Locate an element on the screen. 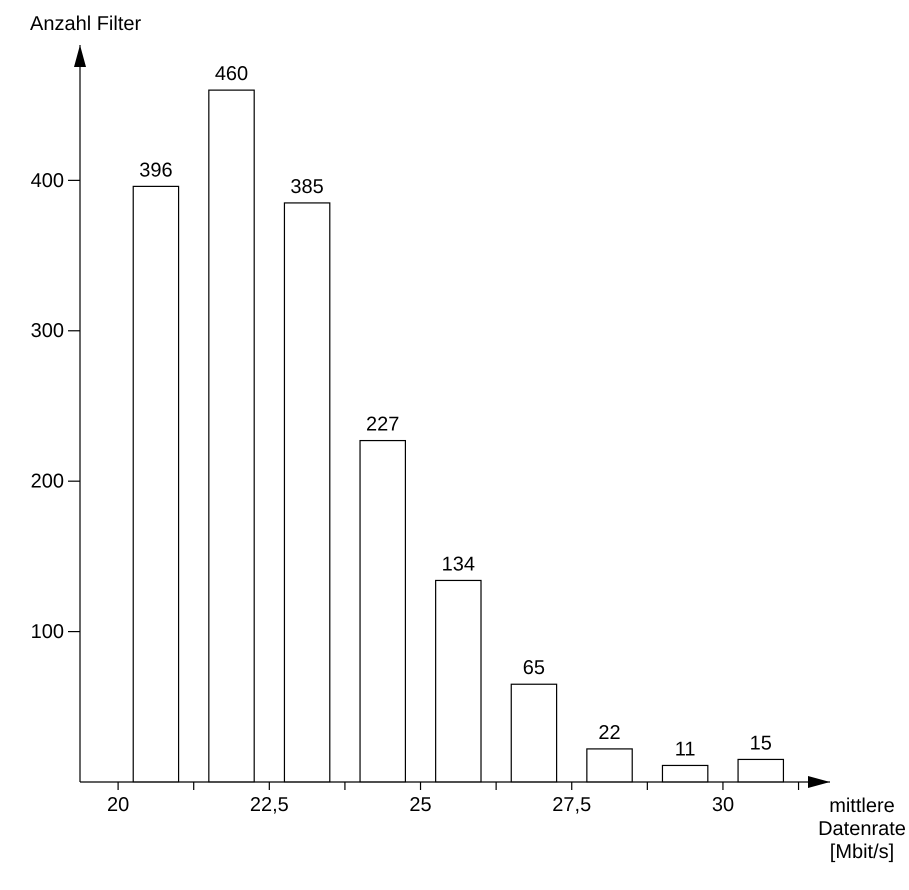  x-tick-label: 22,5 is located at coordinates (269, 805).